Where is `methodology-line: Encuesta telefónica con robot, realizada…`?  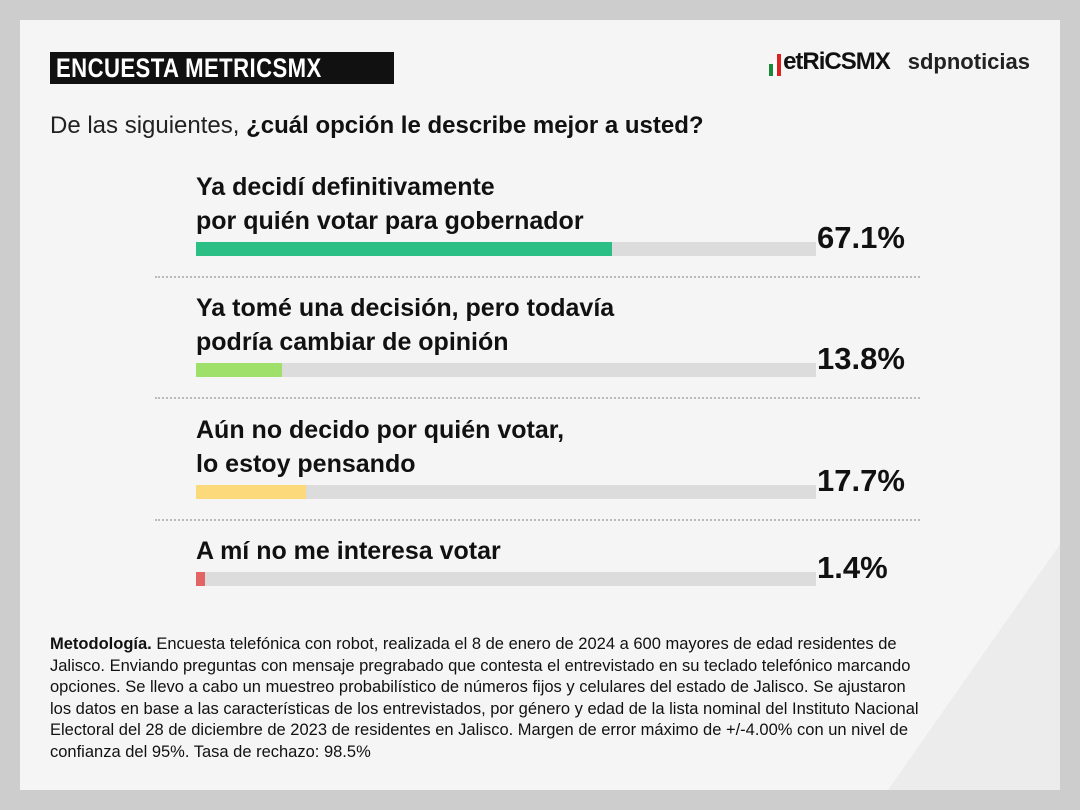
methodology-line: Encuesta telefónica con robot, realizada… is located at coordinates (524, 644).